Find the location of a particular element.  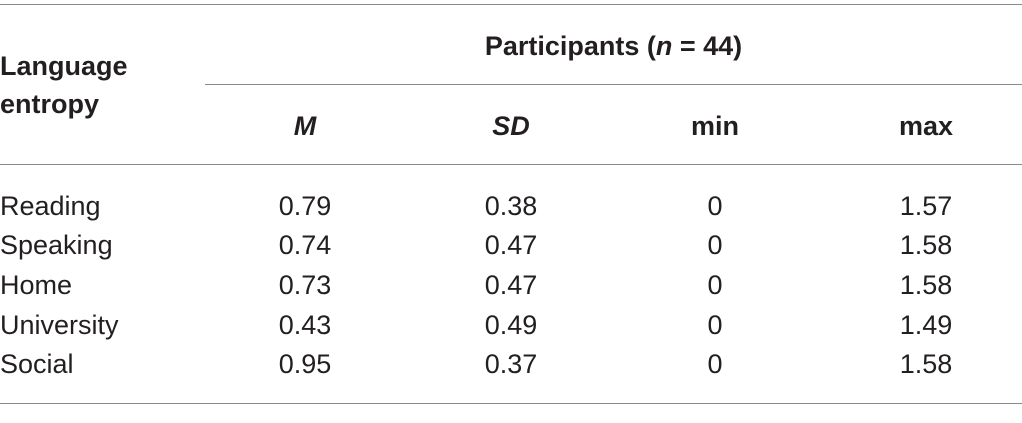

top-rule is located at coordinates (511, 4).